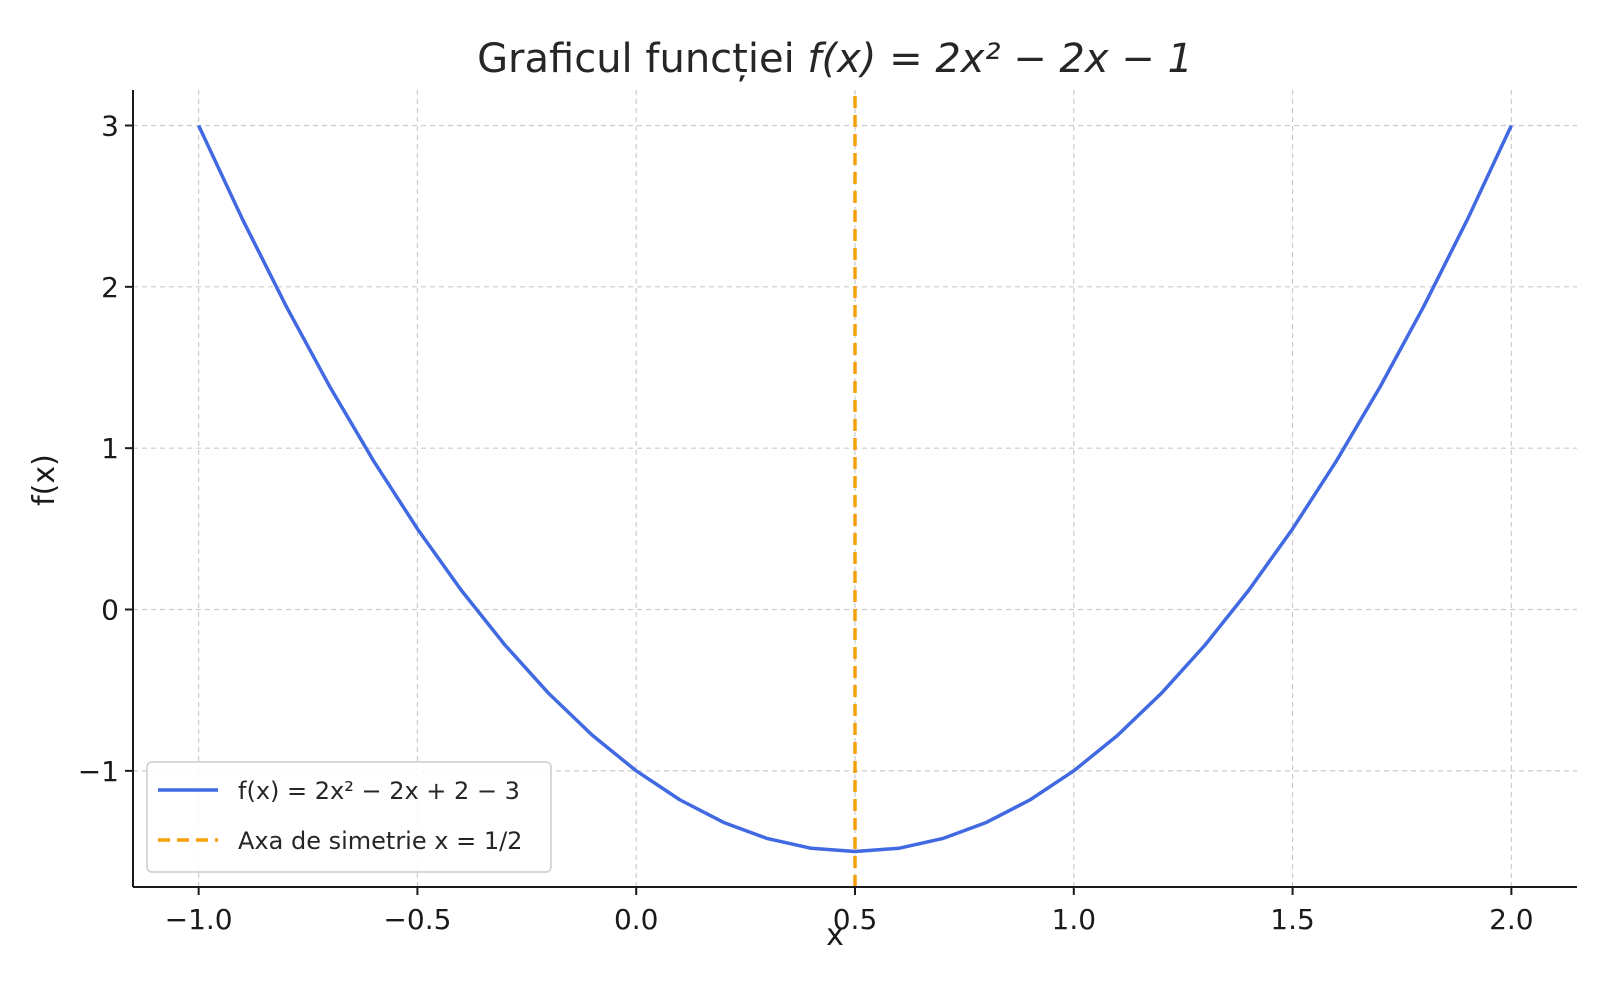 Image resolution: width=1600 pixels, height=1000 pixels. I want to click on x-tick-label: 0.0, so click(636, 919).